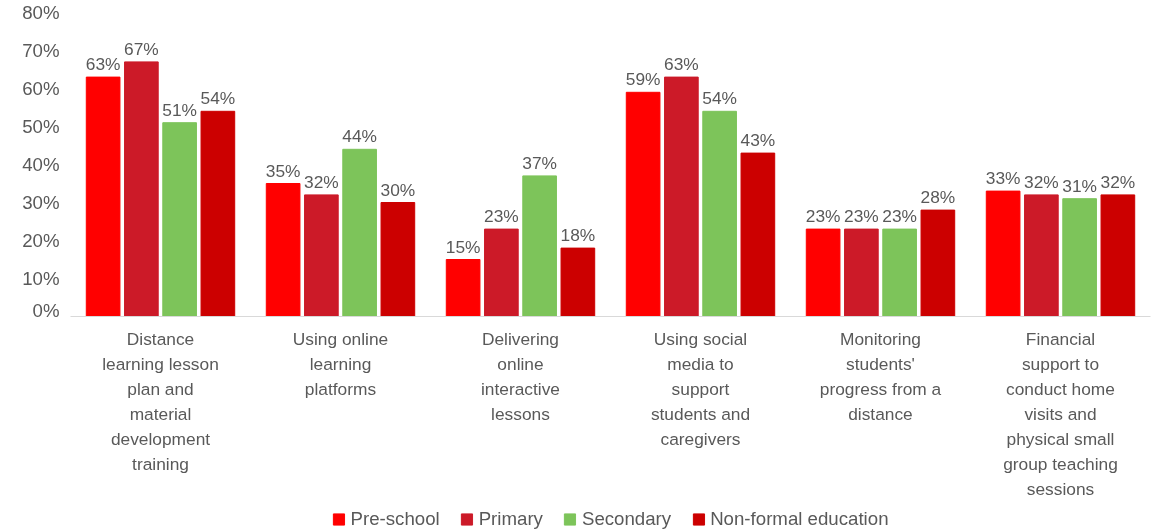 Image resolution: width=1160 pixels, height=532 pixels. What do you see at coordinates (41, 12) in the screenshot?
I see `y-tick-label: 80%` at bounding box center [41, 12].